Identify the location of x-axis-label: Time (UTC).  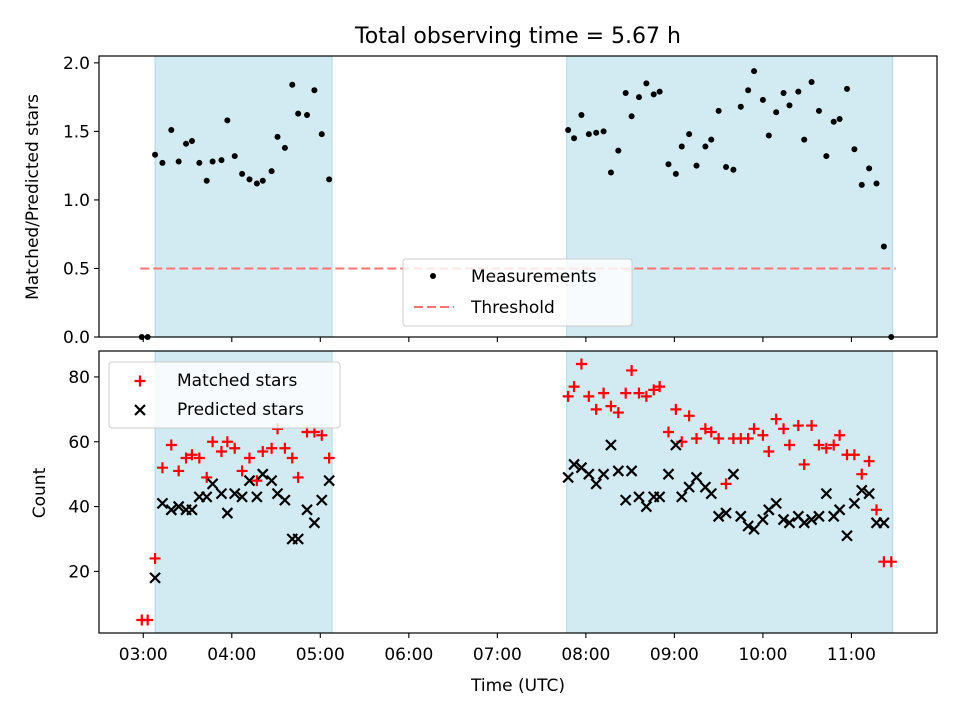
(517, 686).